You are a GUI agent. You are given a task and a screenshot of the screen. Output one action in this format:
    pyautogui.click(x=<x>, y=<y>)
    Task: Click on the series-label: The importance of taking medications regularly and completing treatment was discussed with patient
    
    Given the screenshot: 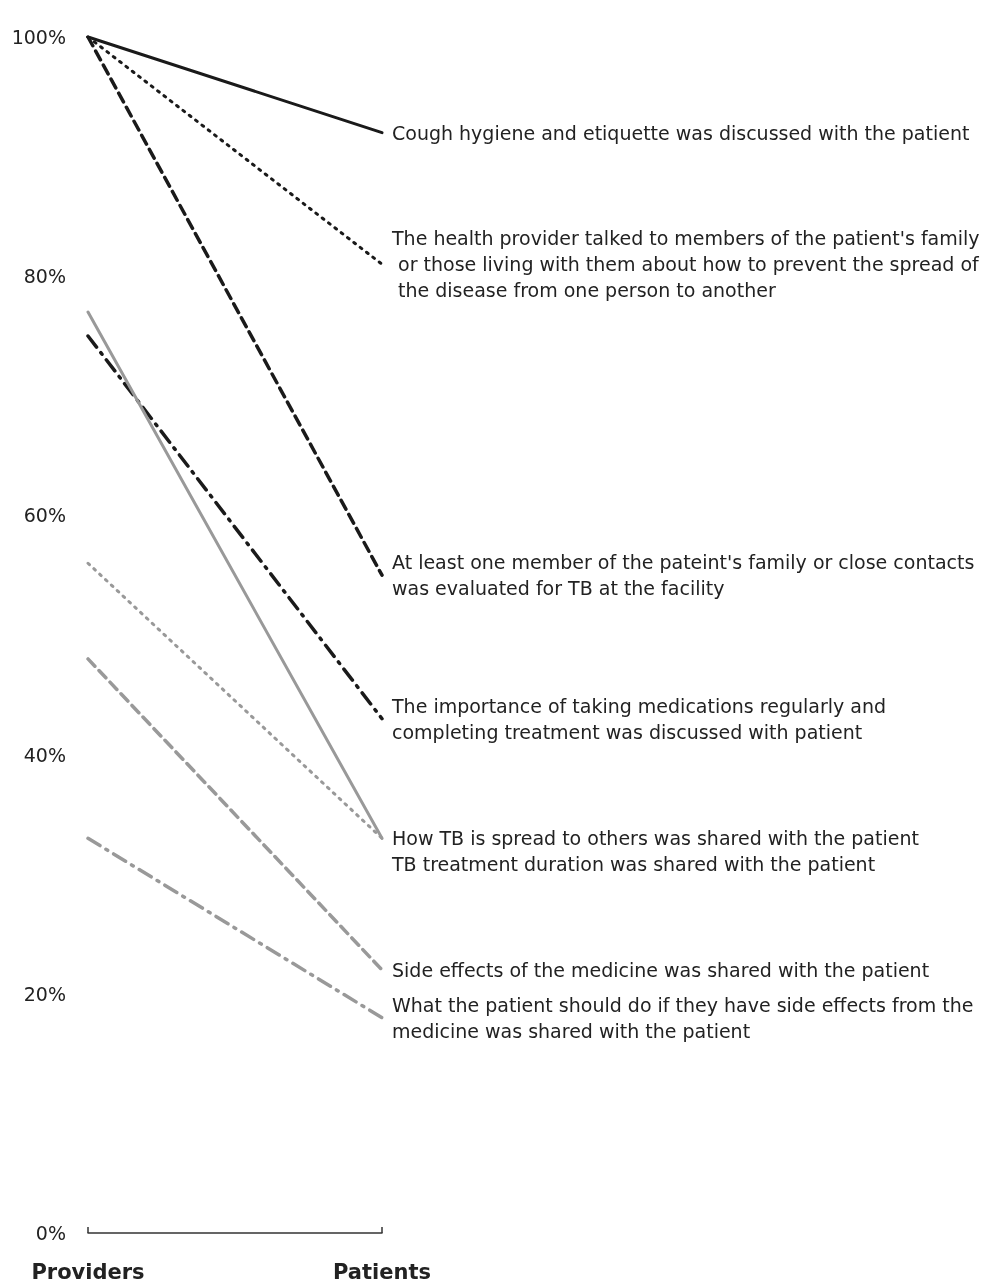 What is the action you would take?
    pyautogui.click(x=642, y=718)
    